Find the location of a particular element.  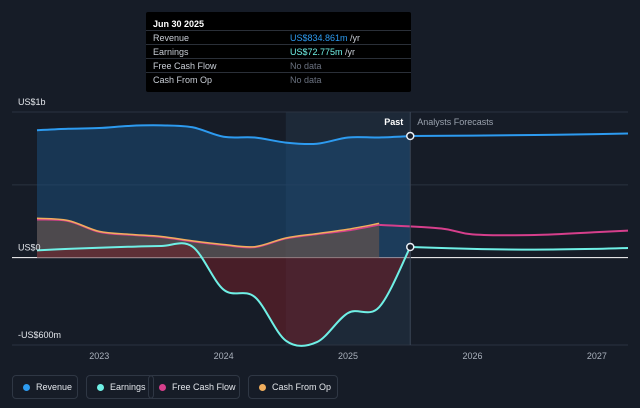

legend-label: Free Cash Flow is located at coordinates (204, 387).